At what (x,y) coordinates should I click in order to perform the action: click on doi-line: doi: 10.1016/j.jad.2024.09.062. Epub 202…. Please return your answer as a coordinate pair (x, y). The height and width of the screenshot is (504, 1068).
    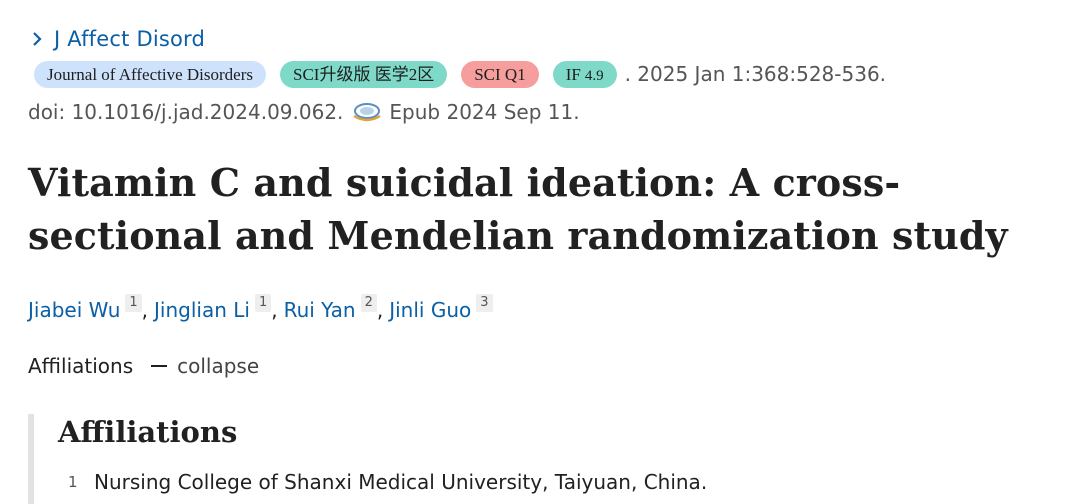
    Looking at the image, I should click on (304, 112).